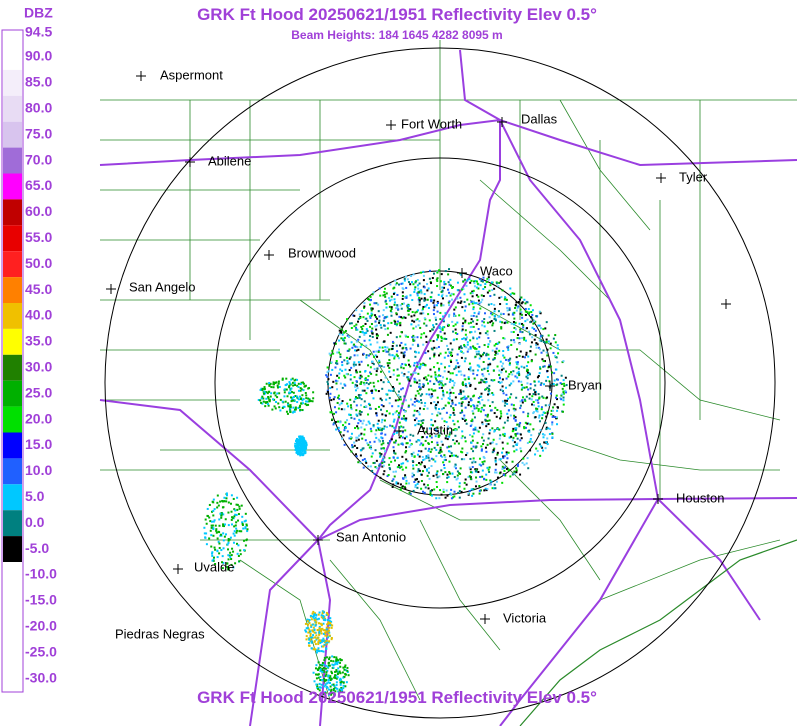 The width and height of the screenshot is (797, 726). Describe the element at coordinates (38, 13) in the screenshot. I see `legend-title: DBZ` at that location.